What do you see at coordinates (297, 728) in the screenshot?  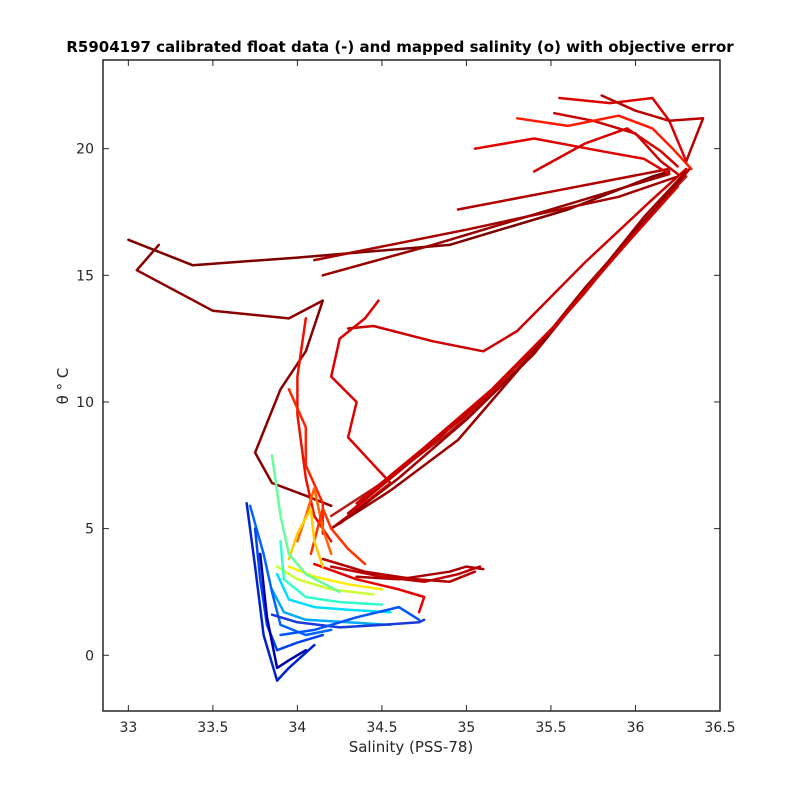 I see `x-tick-label: 34` at bounding box center [297, 728].